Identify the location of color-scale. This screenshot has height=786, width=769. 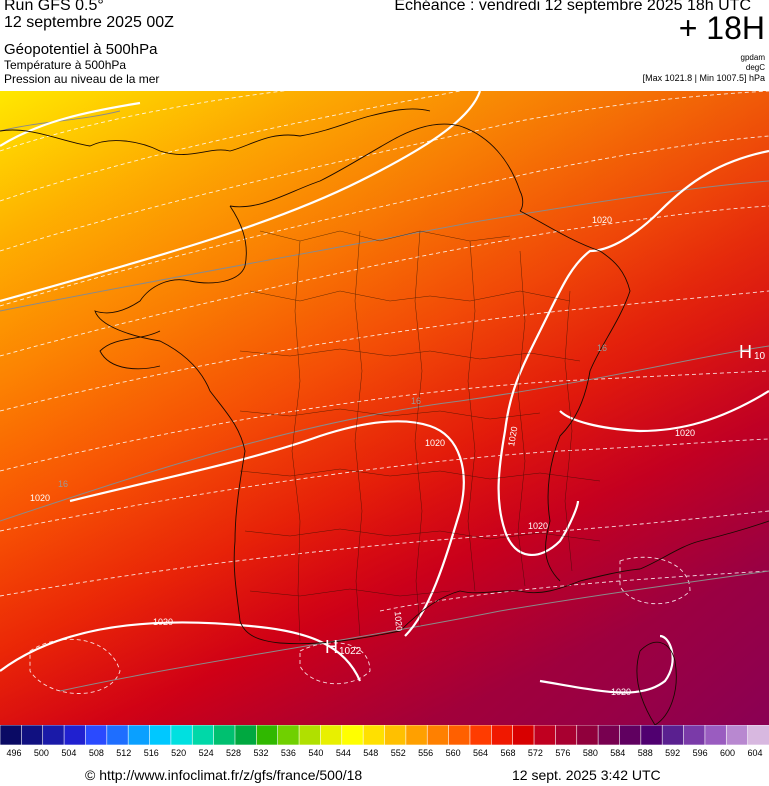
(384, 735).